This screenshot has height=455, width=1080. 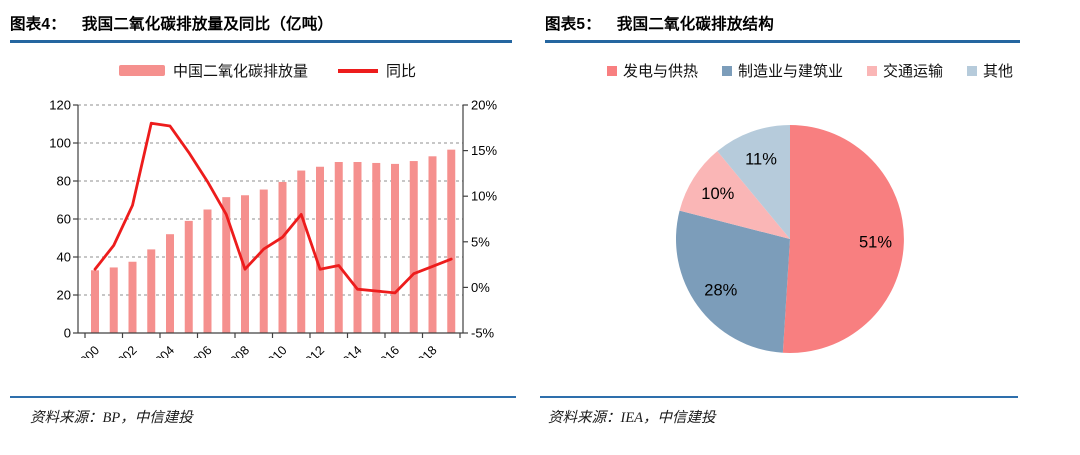 I want to click on pie-slice-制造业与建筑业, so click(x=732, y=281).